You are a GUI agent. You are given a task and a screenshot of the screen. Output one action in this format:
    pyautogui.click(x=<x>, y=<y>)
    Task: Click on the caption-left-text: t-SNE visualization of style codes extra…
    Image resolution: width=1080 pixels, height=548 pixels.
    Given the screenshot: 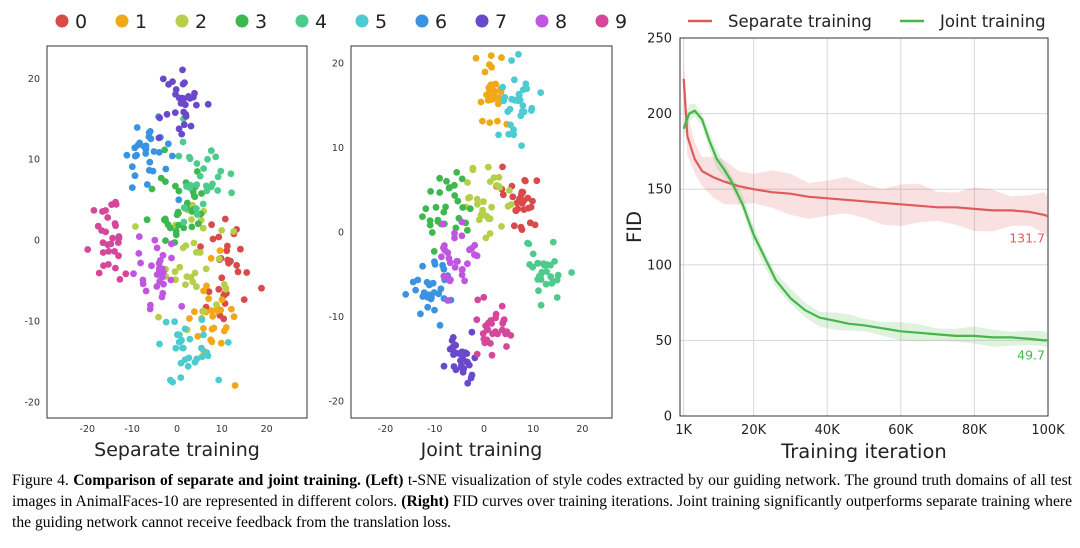 What is the action you would take?
    pyautogui.click(x=542, y=491)
    